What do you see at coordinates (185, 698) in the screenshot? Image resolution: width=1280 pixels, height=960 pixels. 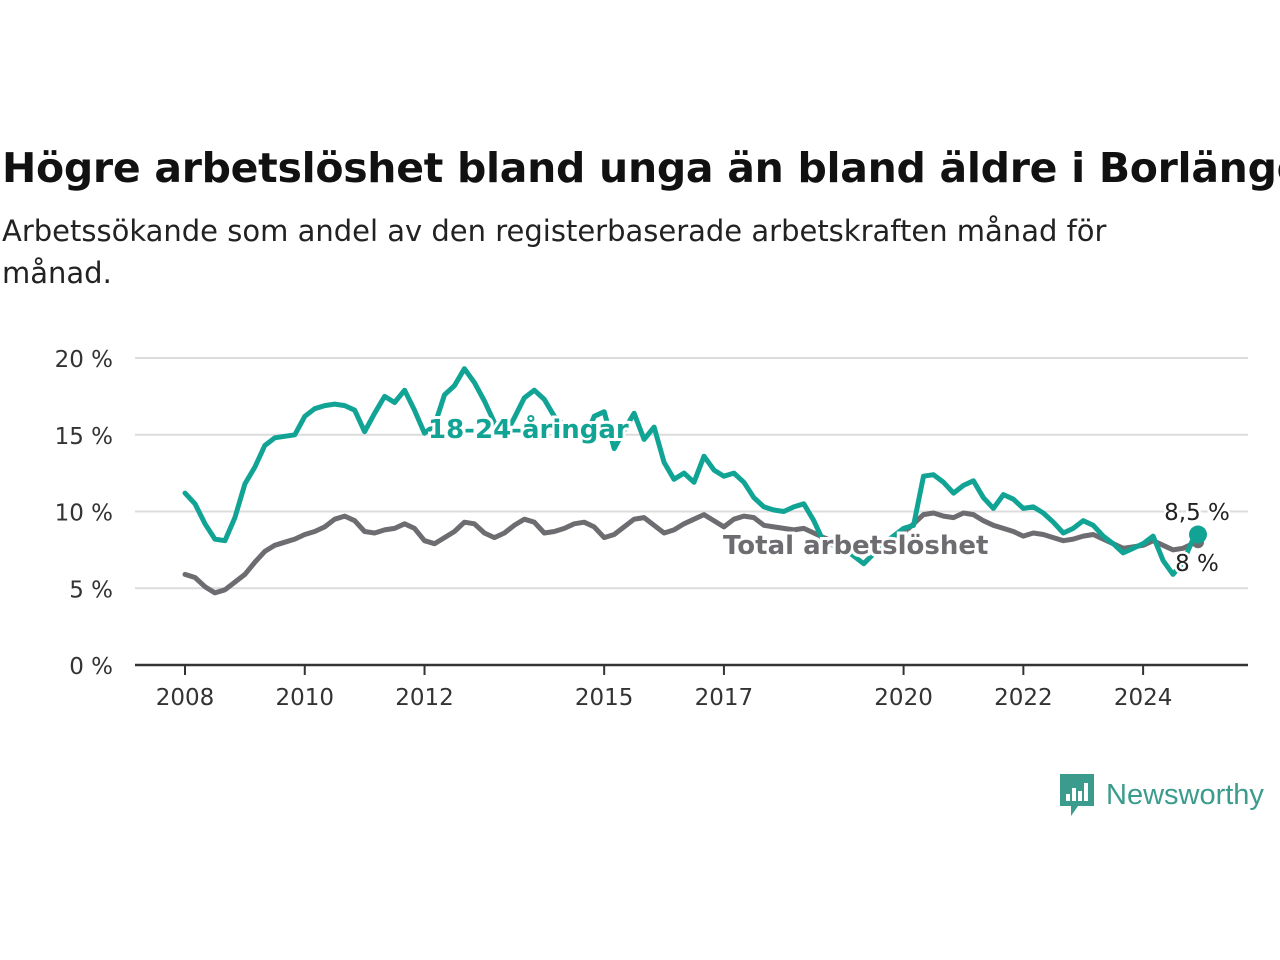 I see `x-tick-label: 2008` at bounding box center [185, 698].